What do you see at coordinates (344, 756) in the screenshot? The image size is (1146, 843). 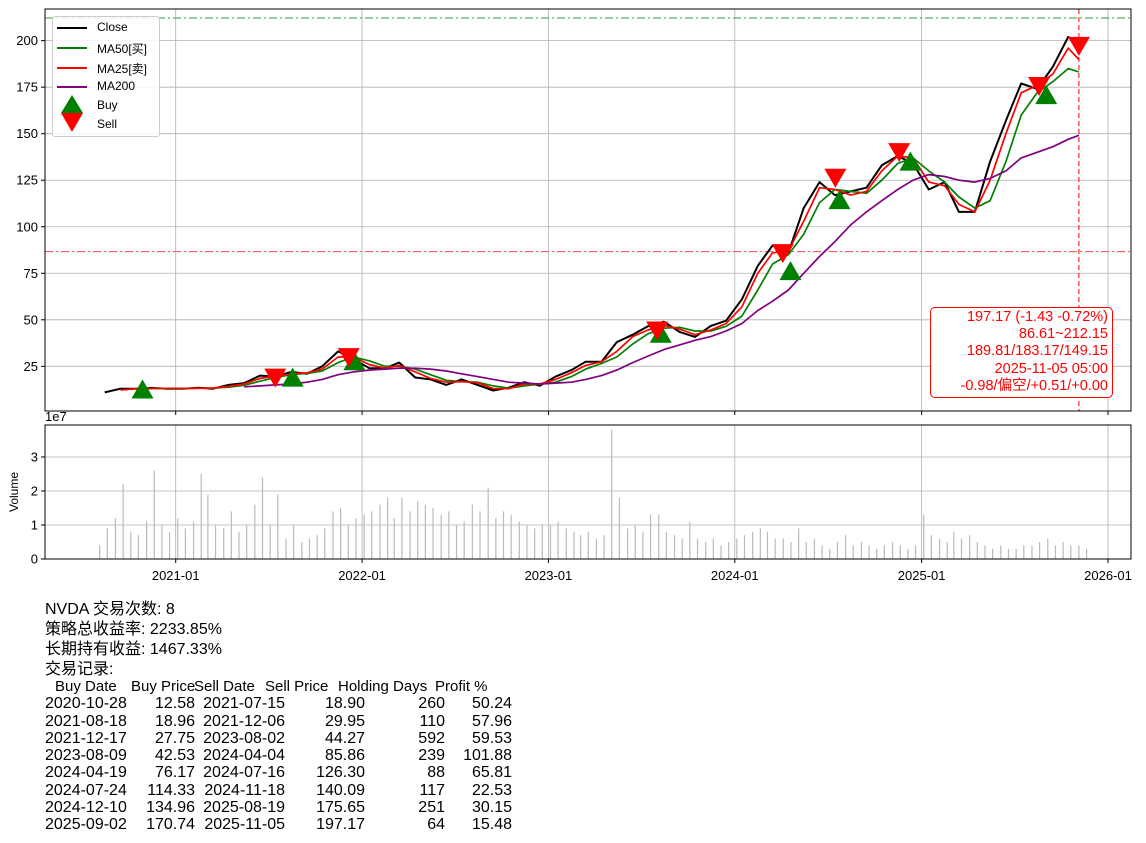 I see `table-cell: 85.86` at bounding box center [344, 756].